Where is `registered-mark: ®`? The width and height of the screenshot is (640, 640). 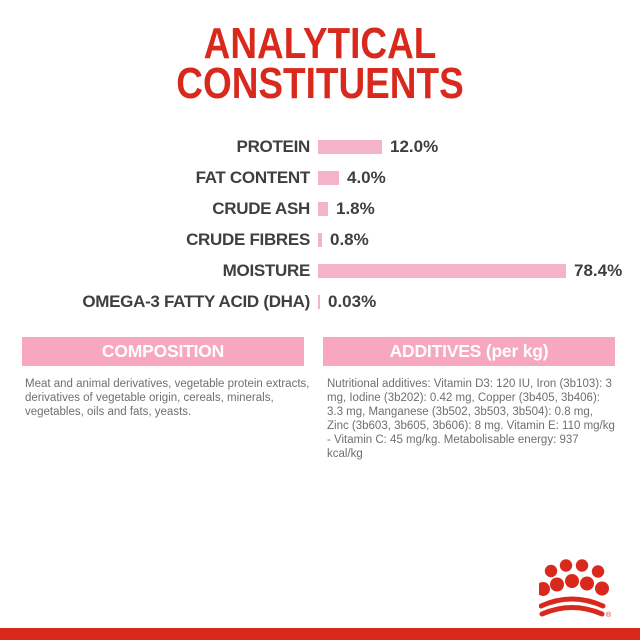
registered-mark: ® is located at coordinates (609, 615).